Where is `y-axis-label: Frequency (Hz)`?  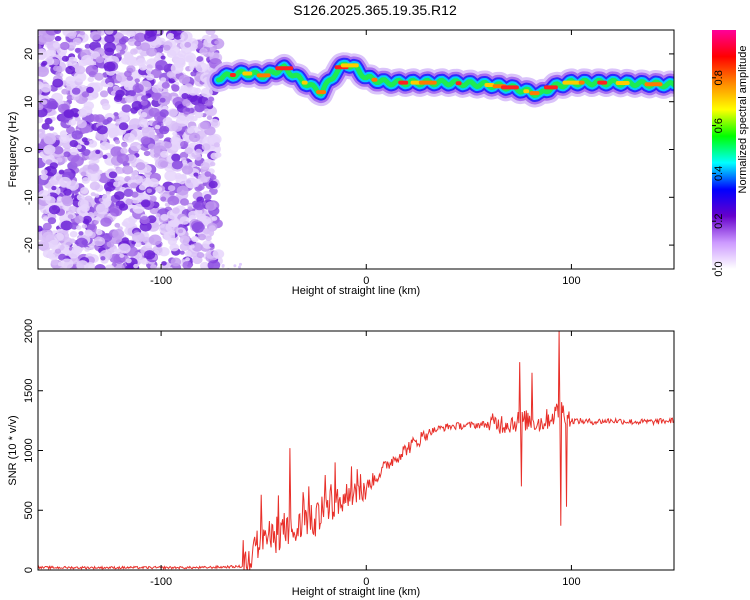
y-axis-label: Frequency (Hz) is located at coordinates (13, 150).